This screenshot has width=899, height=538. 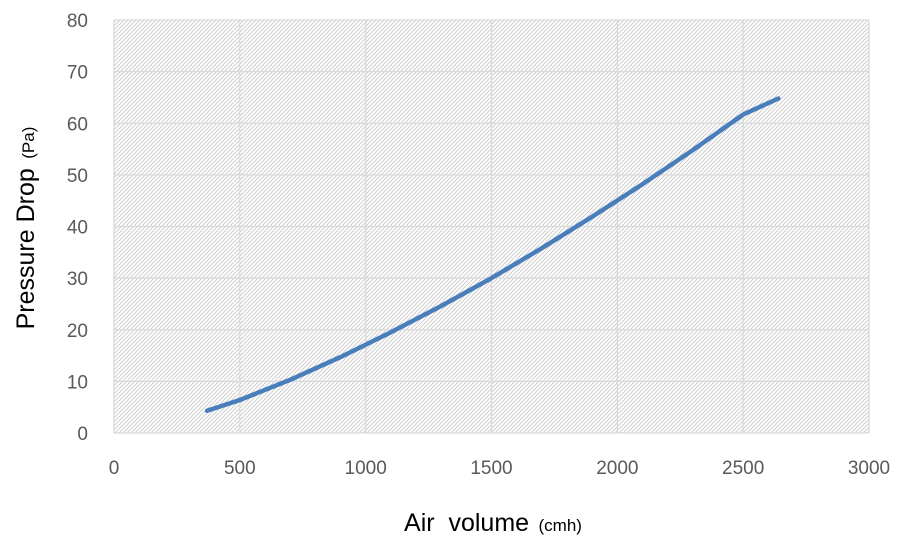 What do you see at coordinates (77, 331) in the screenshot?
I see `y-tick-label: 20` at bounding box center [77, 331].